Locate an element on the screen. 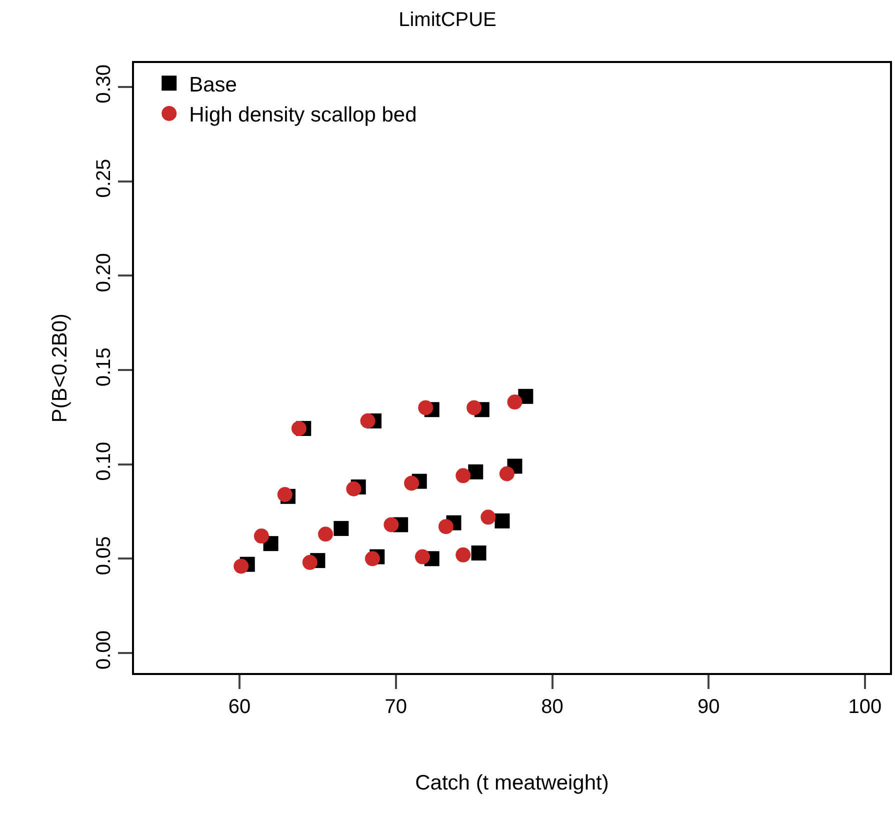  x-axis-title: Catch (t meatweight) is located at coordinates (512, 783).